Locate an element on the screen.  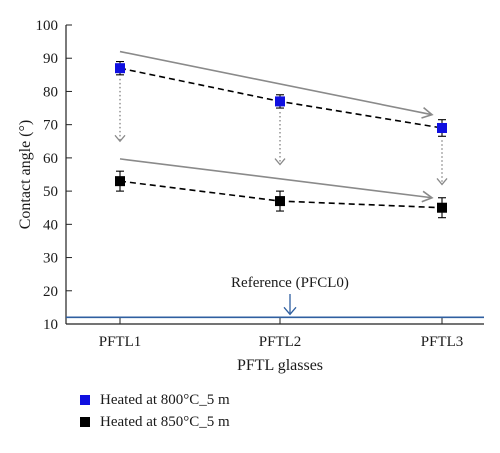
y-tick-label: 100 is located at coordinates (47, 26).